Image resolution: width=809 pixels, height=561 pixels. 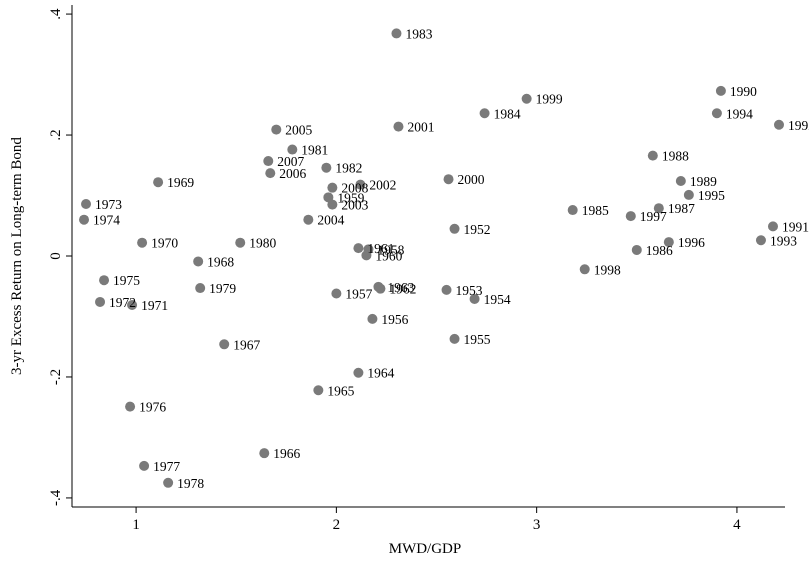 What do you see at coordinates (537, 525) in the screenshot?
I see `x-tick-label: 3` at bounding box center [537, 525].